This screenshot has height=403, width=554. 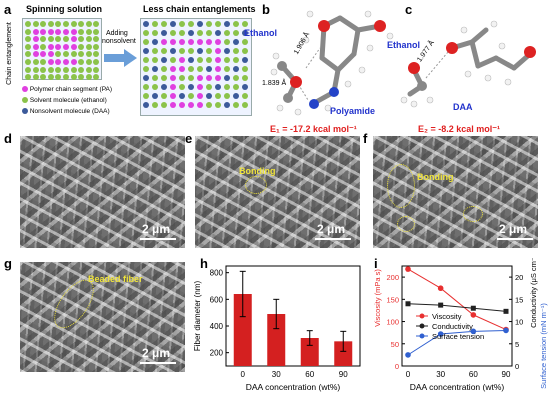 What do you see at coordinates (67, 100) in the screenshot?
I see `legend-item-solvent: Solvent molecule (ethanol)` at bounding box center [67, 100].